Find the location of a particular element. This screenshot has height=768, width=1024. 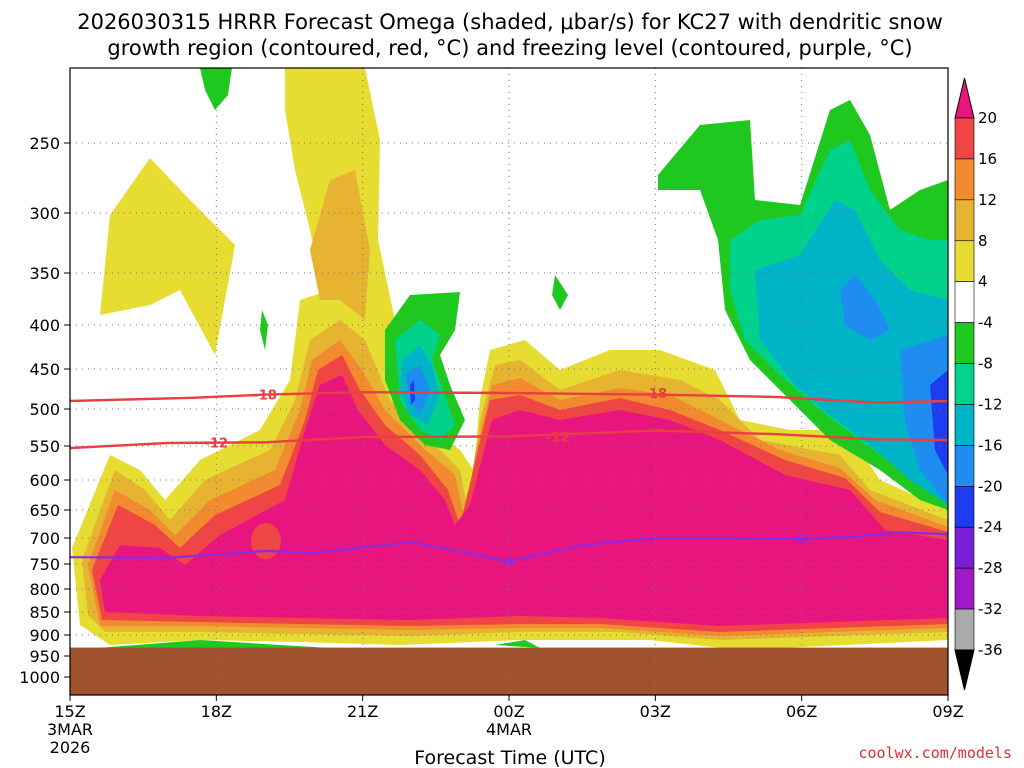

x-subtick-label-15Z-0: 3MAR is located at coordinates (70, 729).